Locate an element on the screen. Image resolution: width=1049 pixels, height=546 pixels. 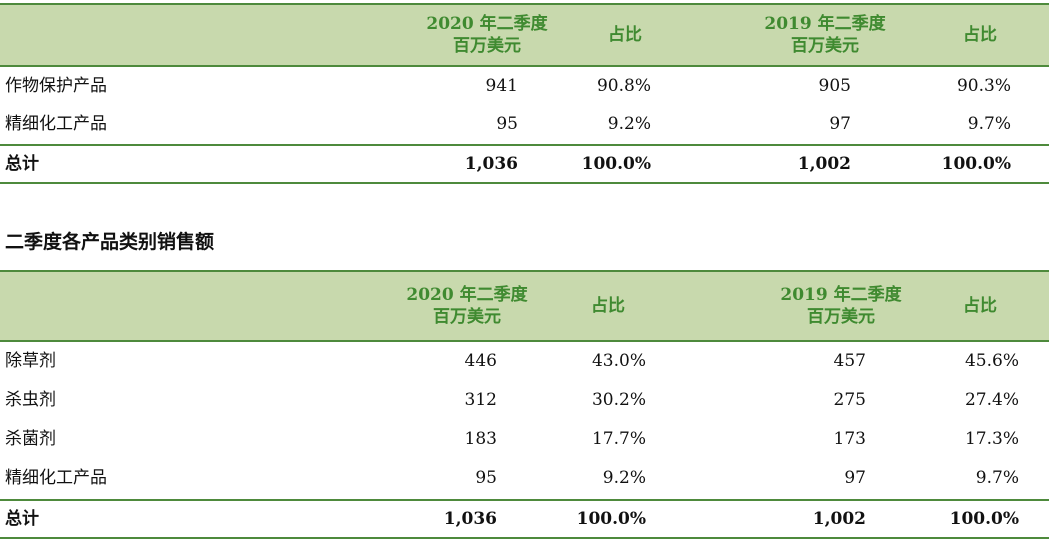
table1-header-share-2019: 占比 is located at coordinates (980, 35).